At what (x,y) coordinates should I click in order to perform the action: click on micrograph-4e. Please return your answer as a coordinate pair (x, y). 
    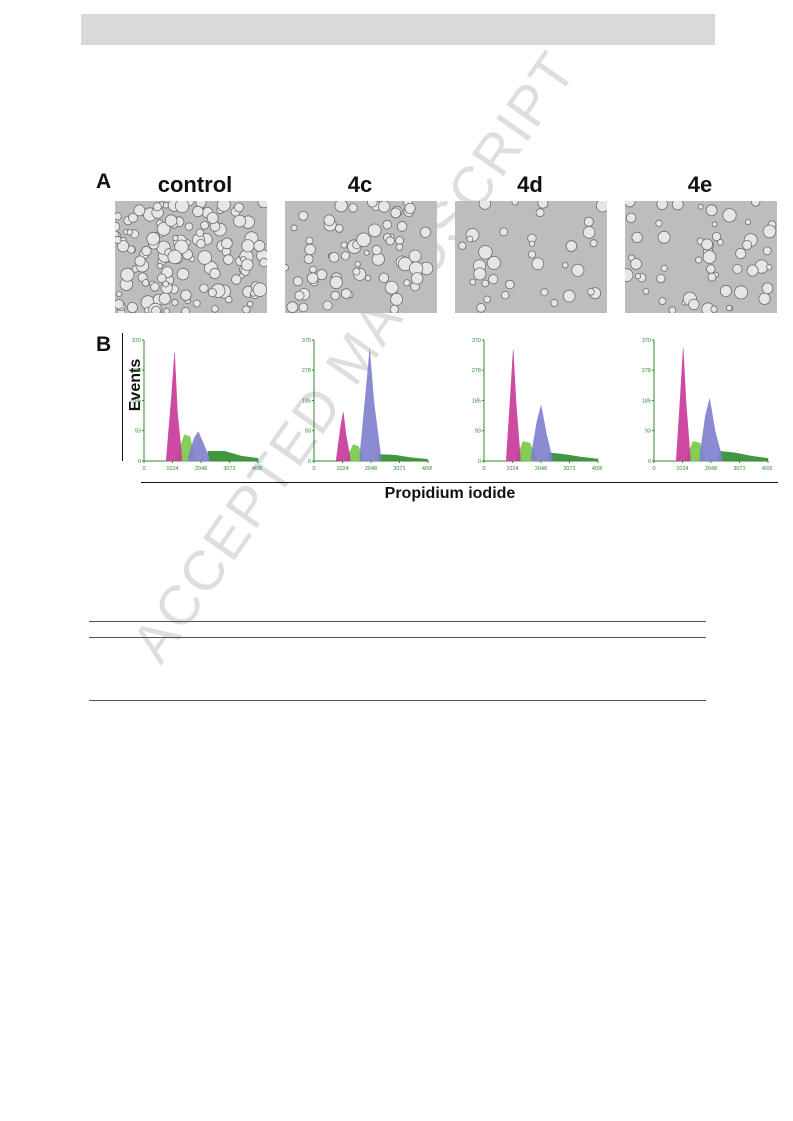
    Looking at the image, I should click on (701, 257).